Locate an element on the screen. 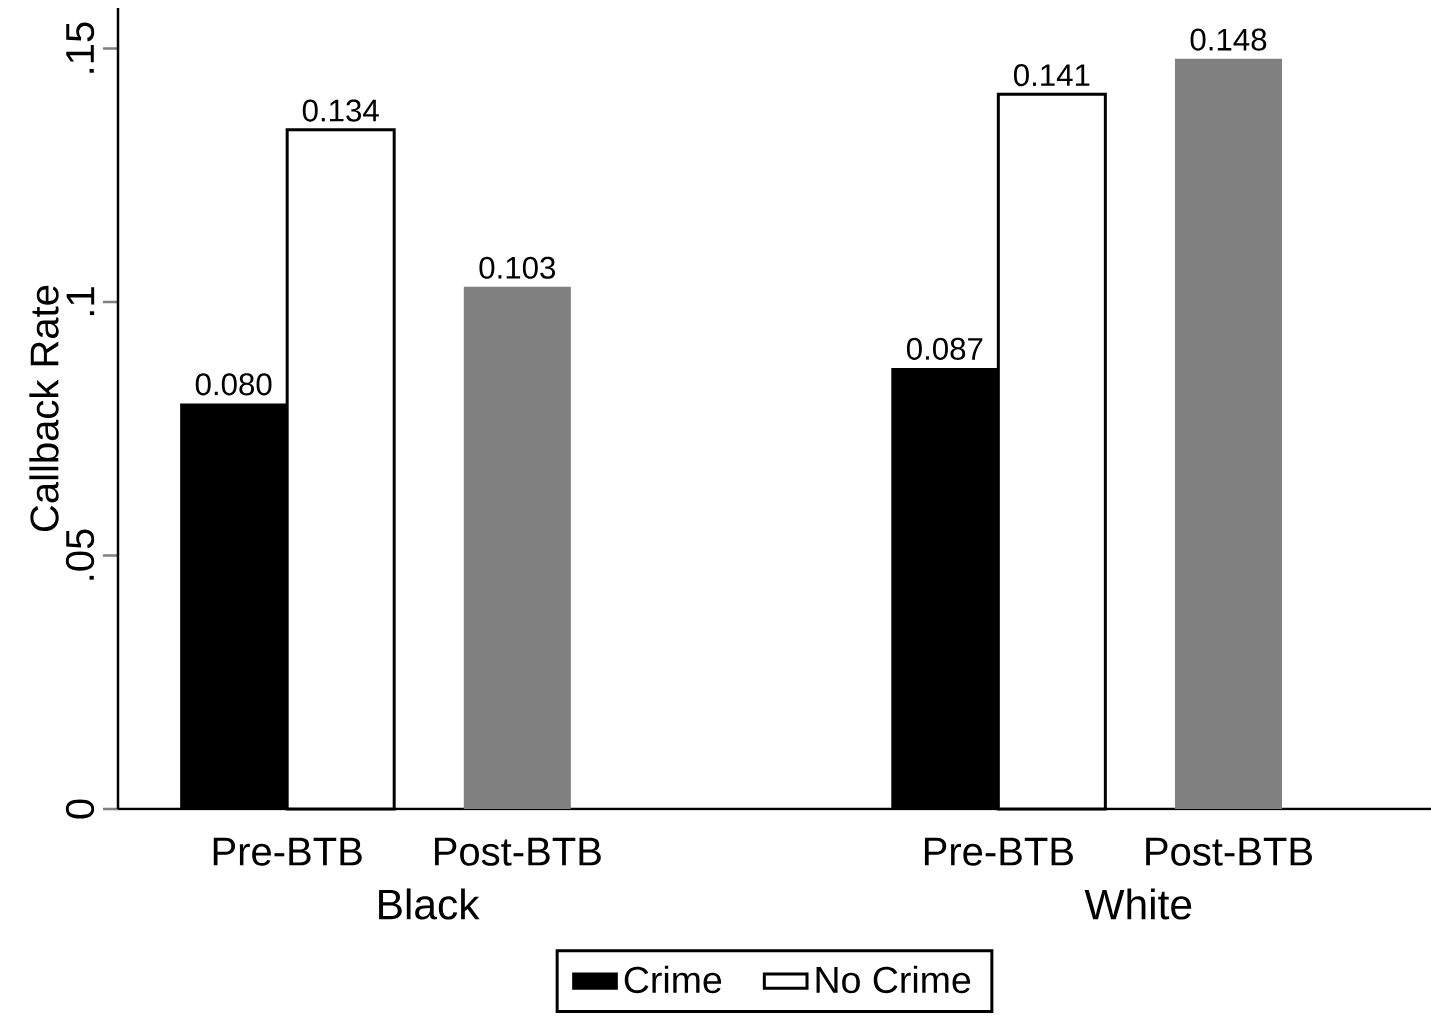 Image resolution: width=1431 pixels, height=1018 pixels. y-tick-label: .1 is located at coordinates (80, 301).